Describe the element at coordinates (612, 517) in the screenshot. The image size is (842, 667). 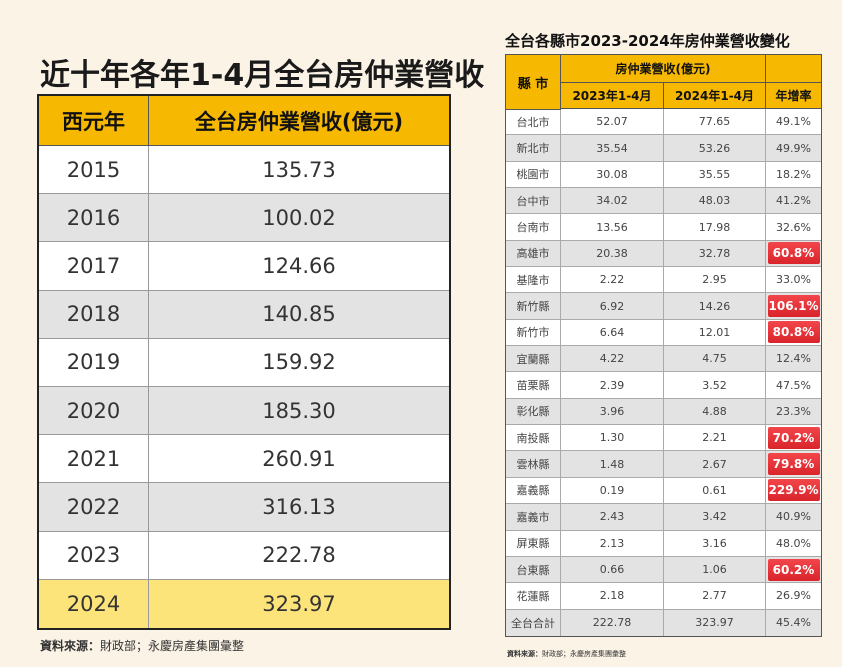
I see `revenue-2023-cell: 2.43` at that location.